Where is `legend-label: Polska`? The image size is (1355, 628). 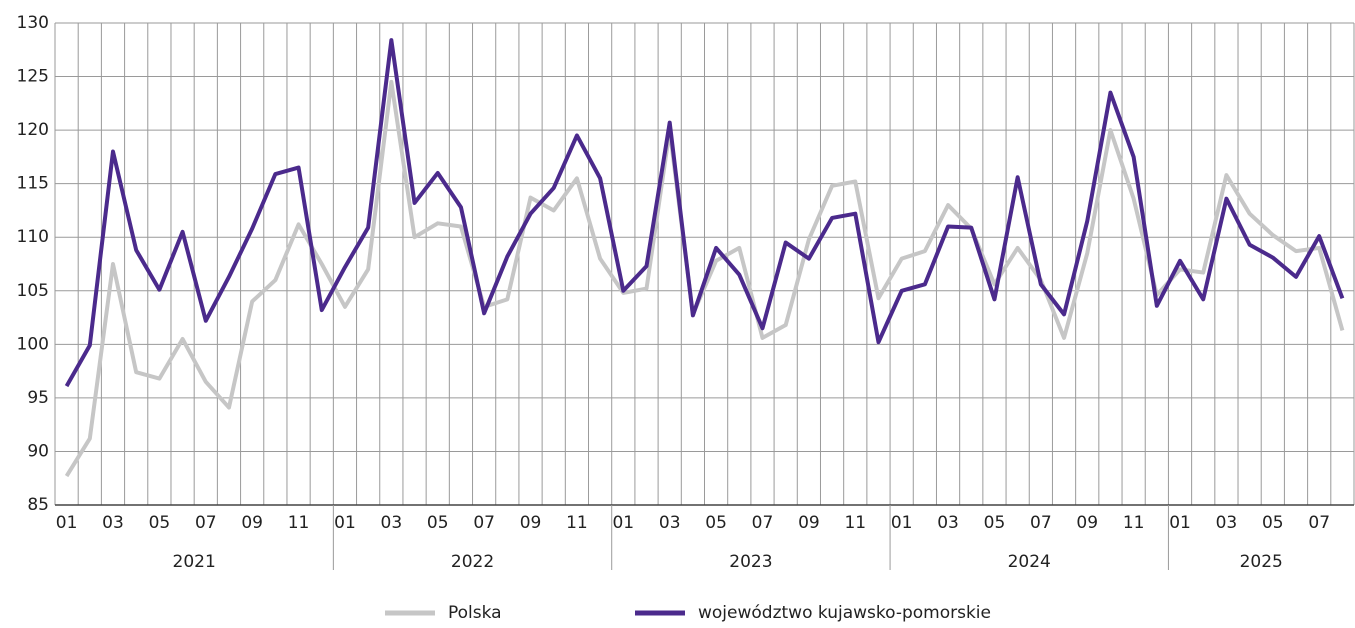 legend-label: Polska is located at coordinates (475, 613).